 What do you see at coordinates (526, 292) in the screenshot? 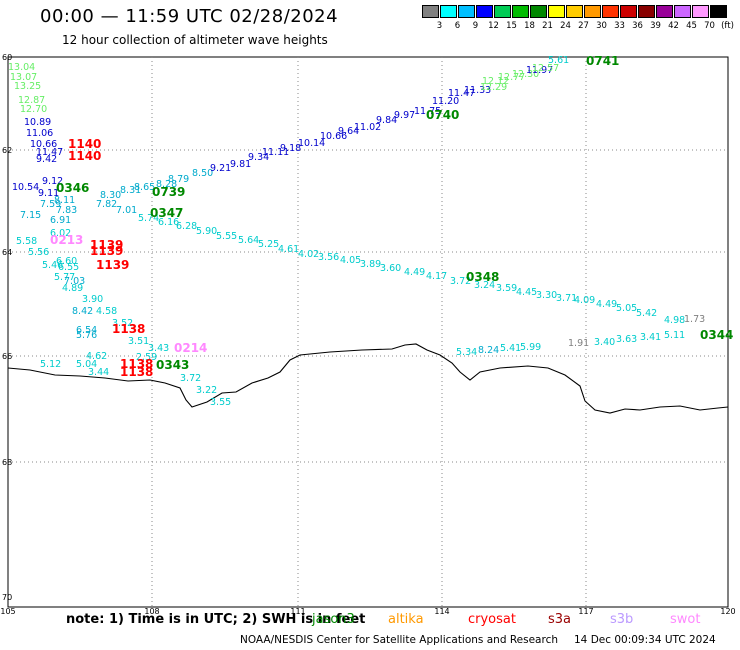
I see `wave-height-value: 4.45` at bounding box center [526, 292].